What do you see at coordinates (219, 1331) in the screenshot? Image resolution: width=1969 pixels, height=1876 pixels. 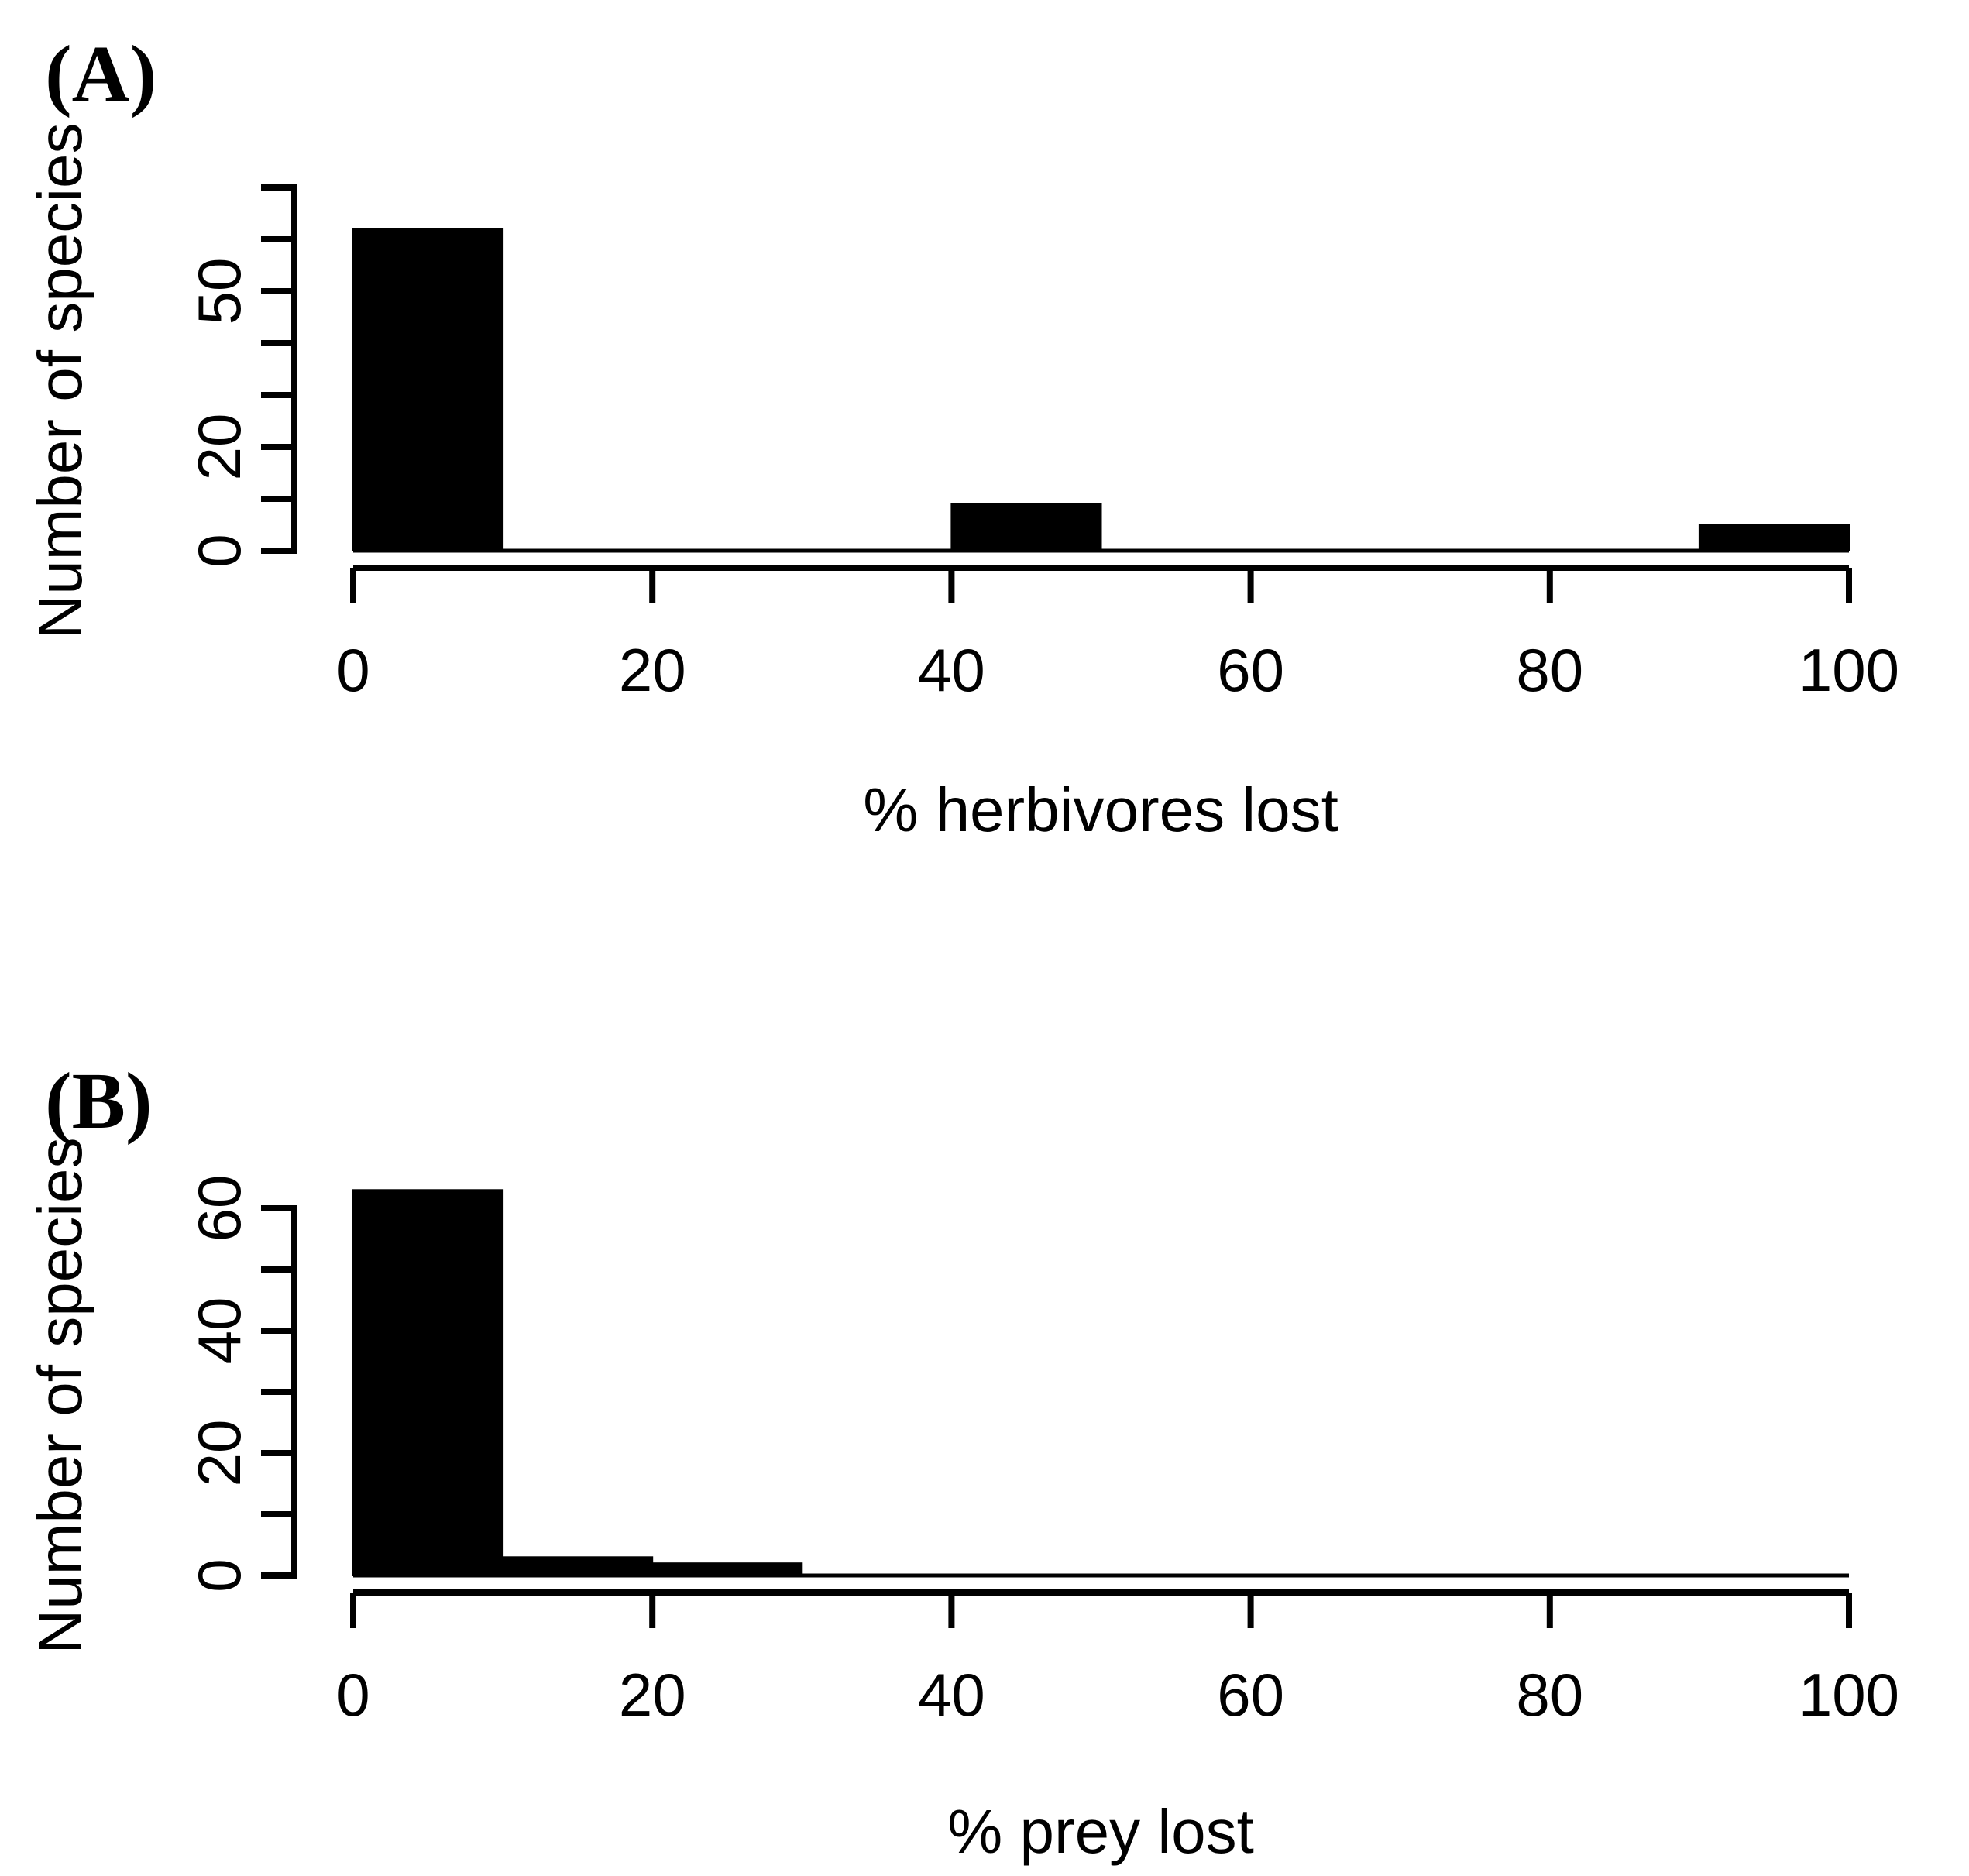 I see `y-tick-label: 40` at bounding box center [219, 1331].